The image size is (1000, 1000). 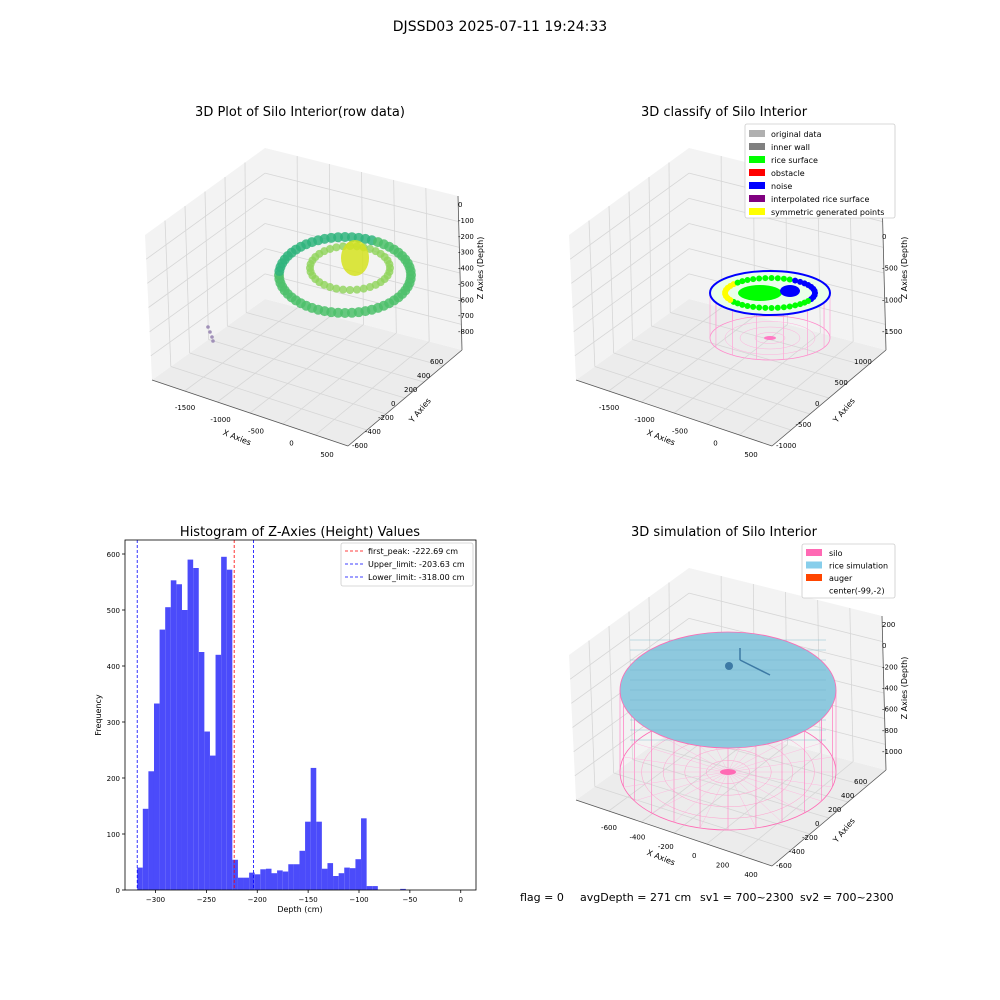 What do you see at coordinates (841, 383) in the screenshot?
I see `classify-y-tick-label: 500` at bounding box center [841, 383].